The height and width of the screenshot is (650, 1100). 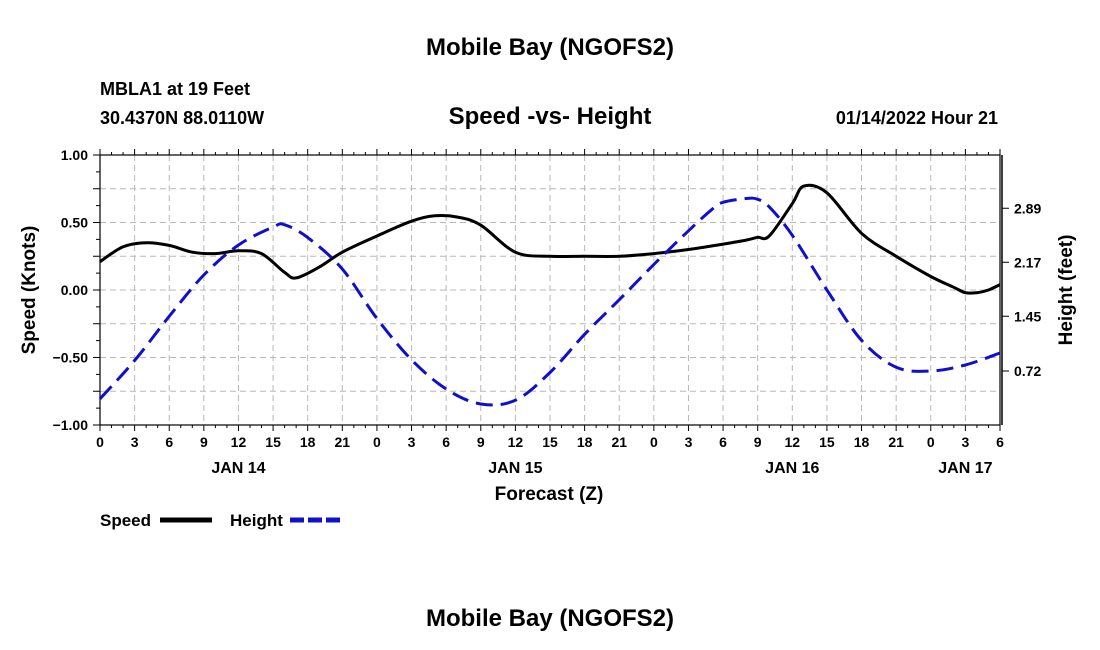 What do you see at coordinates (238, 468) in the screenshot?
I see `day-label: JAN 14` at bounding box center [238, 468].